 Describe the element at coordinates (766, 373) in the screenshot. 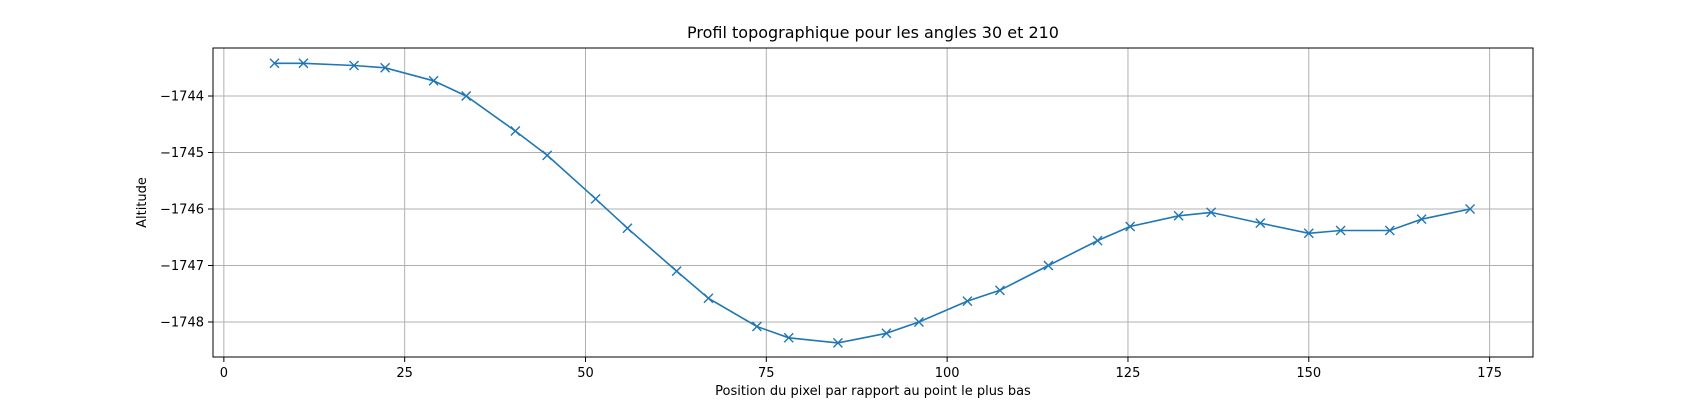

I see `x-tick-label: 75` at that location.